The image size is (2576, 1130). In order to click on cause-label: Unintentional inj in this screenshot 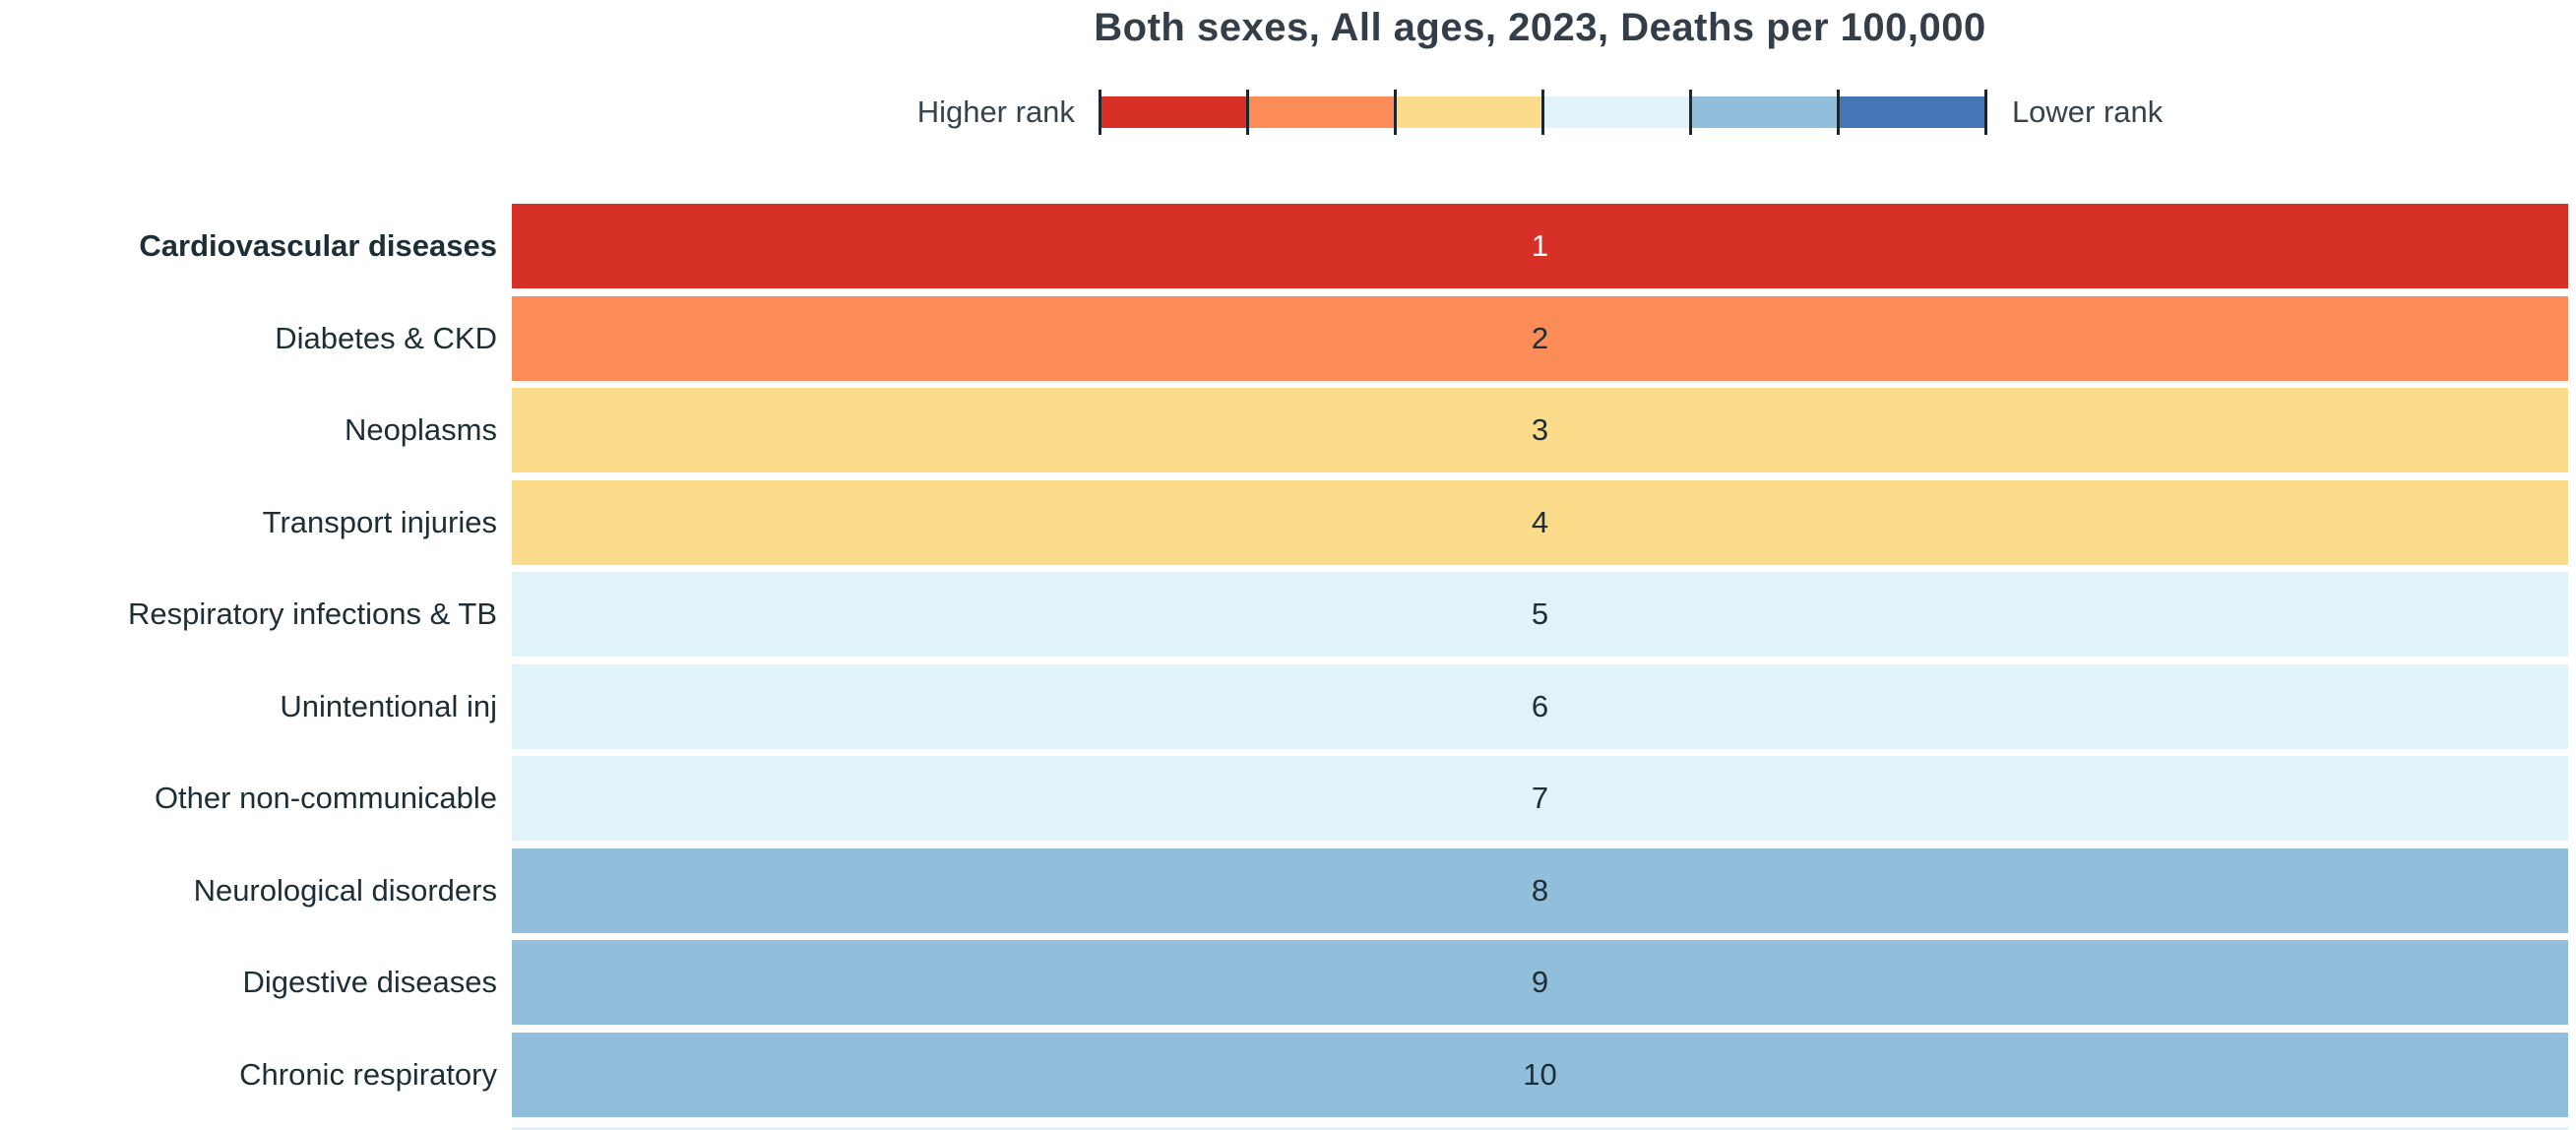, I will do `click(388, 706)`.